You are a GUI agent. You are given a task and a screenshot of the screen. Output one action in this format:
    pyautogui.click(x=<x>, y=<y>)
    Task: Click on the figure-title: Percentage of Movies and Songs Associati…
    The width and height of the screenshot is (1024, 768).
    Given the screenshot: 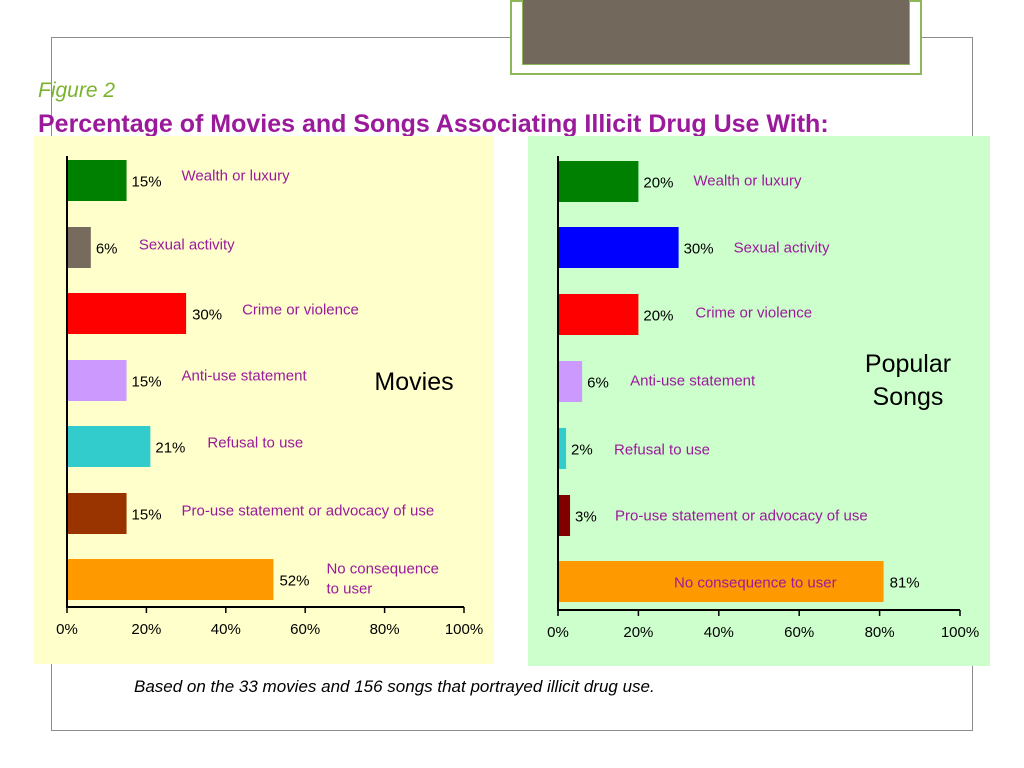 What is the action you would take?
    pyautogui.click(x=433, y=123)
    